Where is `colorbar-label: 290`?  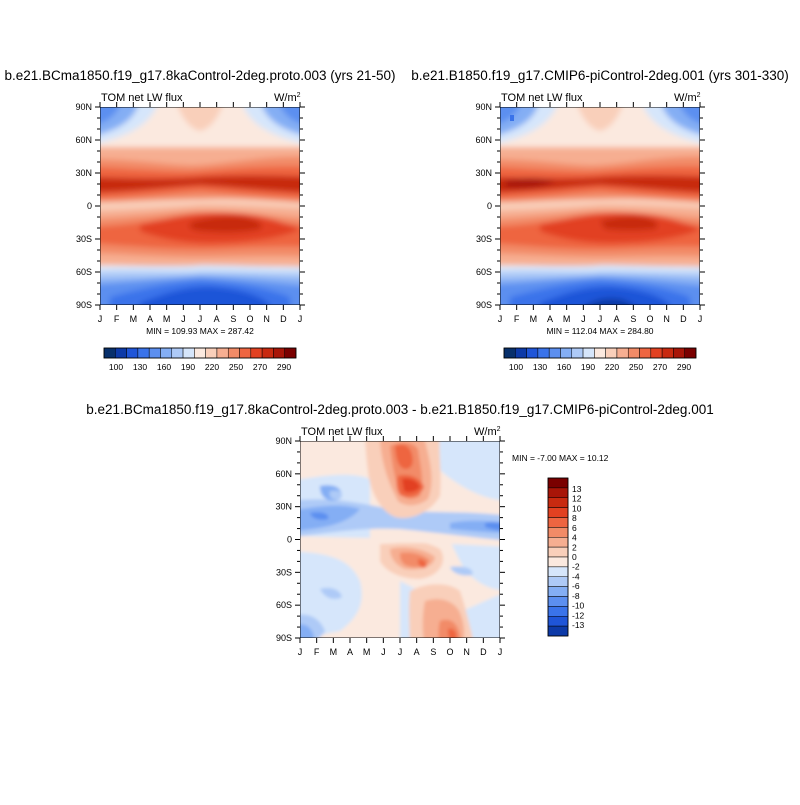 colorbar-label: 290 is located at coordinates (284, 367).